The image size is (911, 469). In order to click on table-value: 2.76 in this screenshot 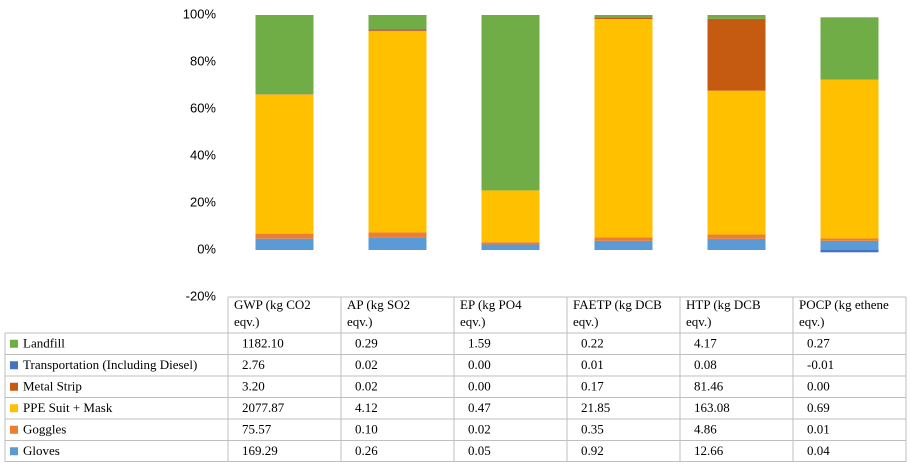, I will do `click(253, 364)`.